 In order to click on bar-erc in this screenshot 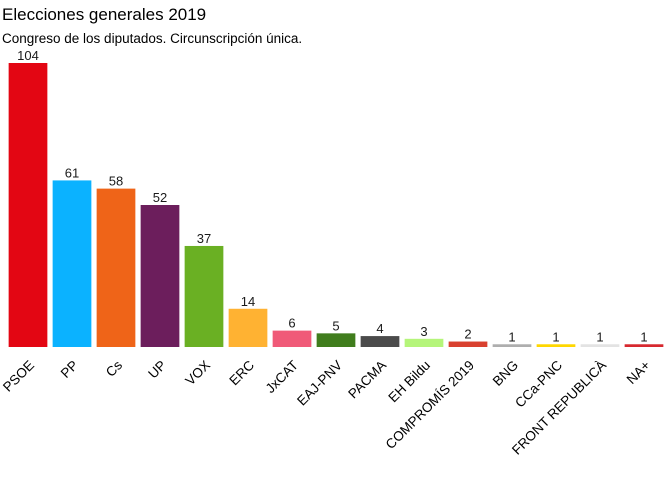, I will do `click(248, 327)`.